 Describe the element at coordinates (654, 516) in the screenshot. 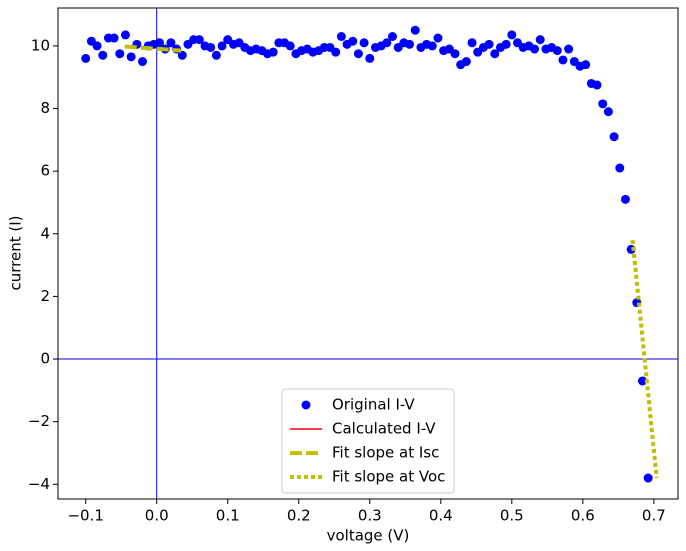

I see `x-tick-label: 0.7` at that location.